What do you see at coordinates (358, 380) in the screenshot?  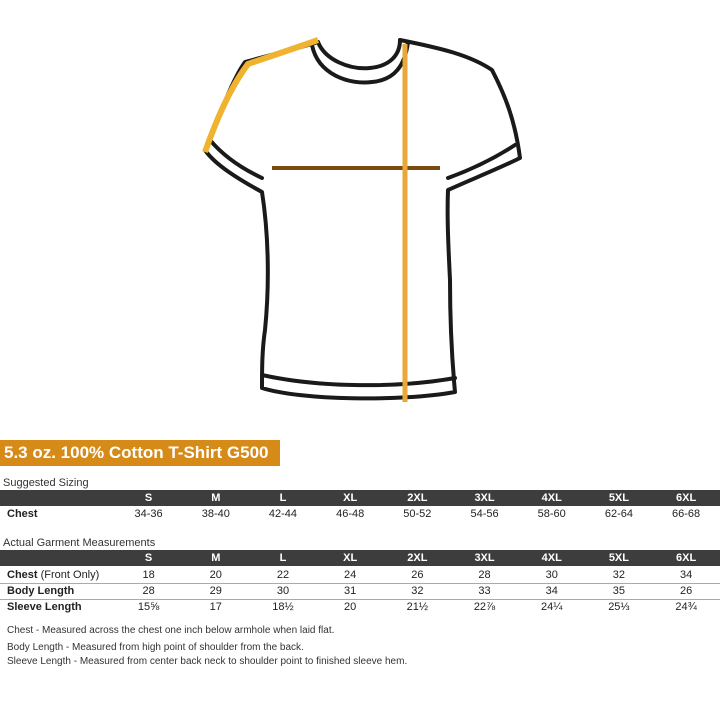 I see `bottom-hem` at bounding box center [358, 380].